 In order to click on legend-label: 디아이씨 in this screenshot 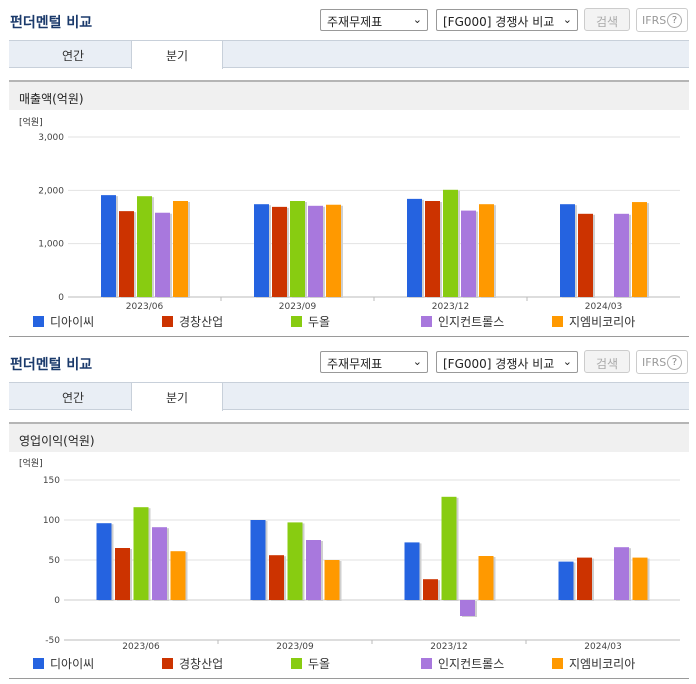, I will do `click(72, 664)`.